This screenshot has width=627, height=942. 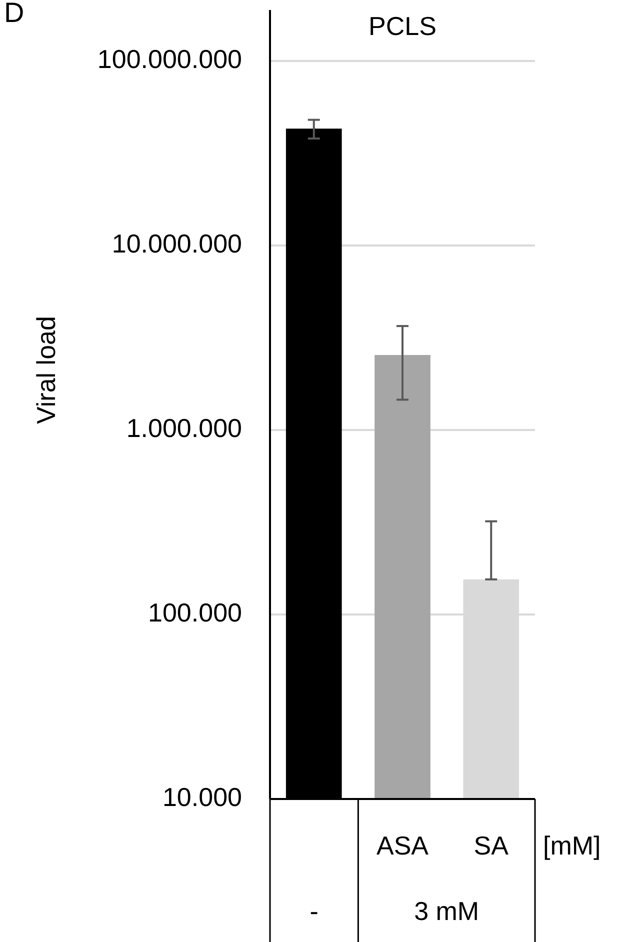 What do you see at coordinates (184, 427) in the screenshot?
I see `y-tick-label: 1.000.000` at bounding box center [184, 427].